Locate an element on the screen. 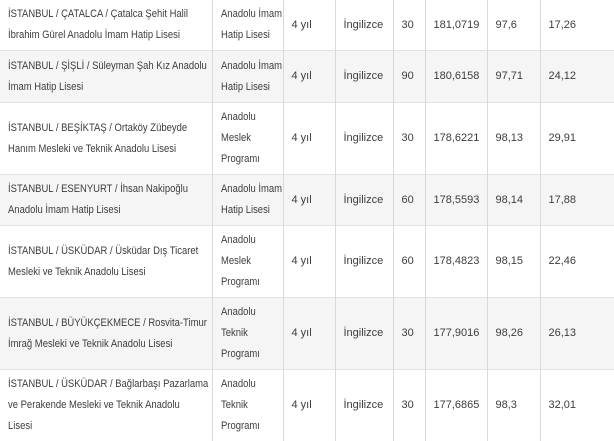  cell-percent: 98,3 is located at coordinates (513, 405).